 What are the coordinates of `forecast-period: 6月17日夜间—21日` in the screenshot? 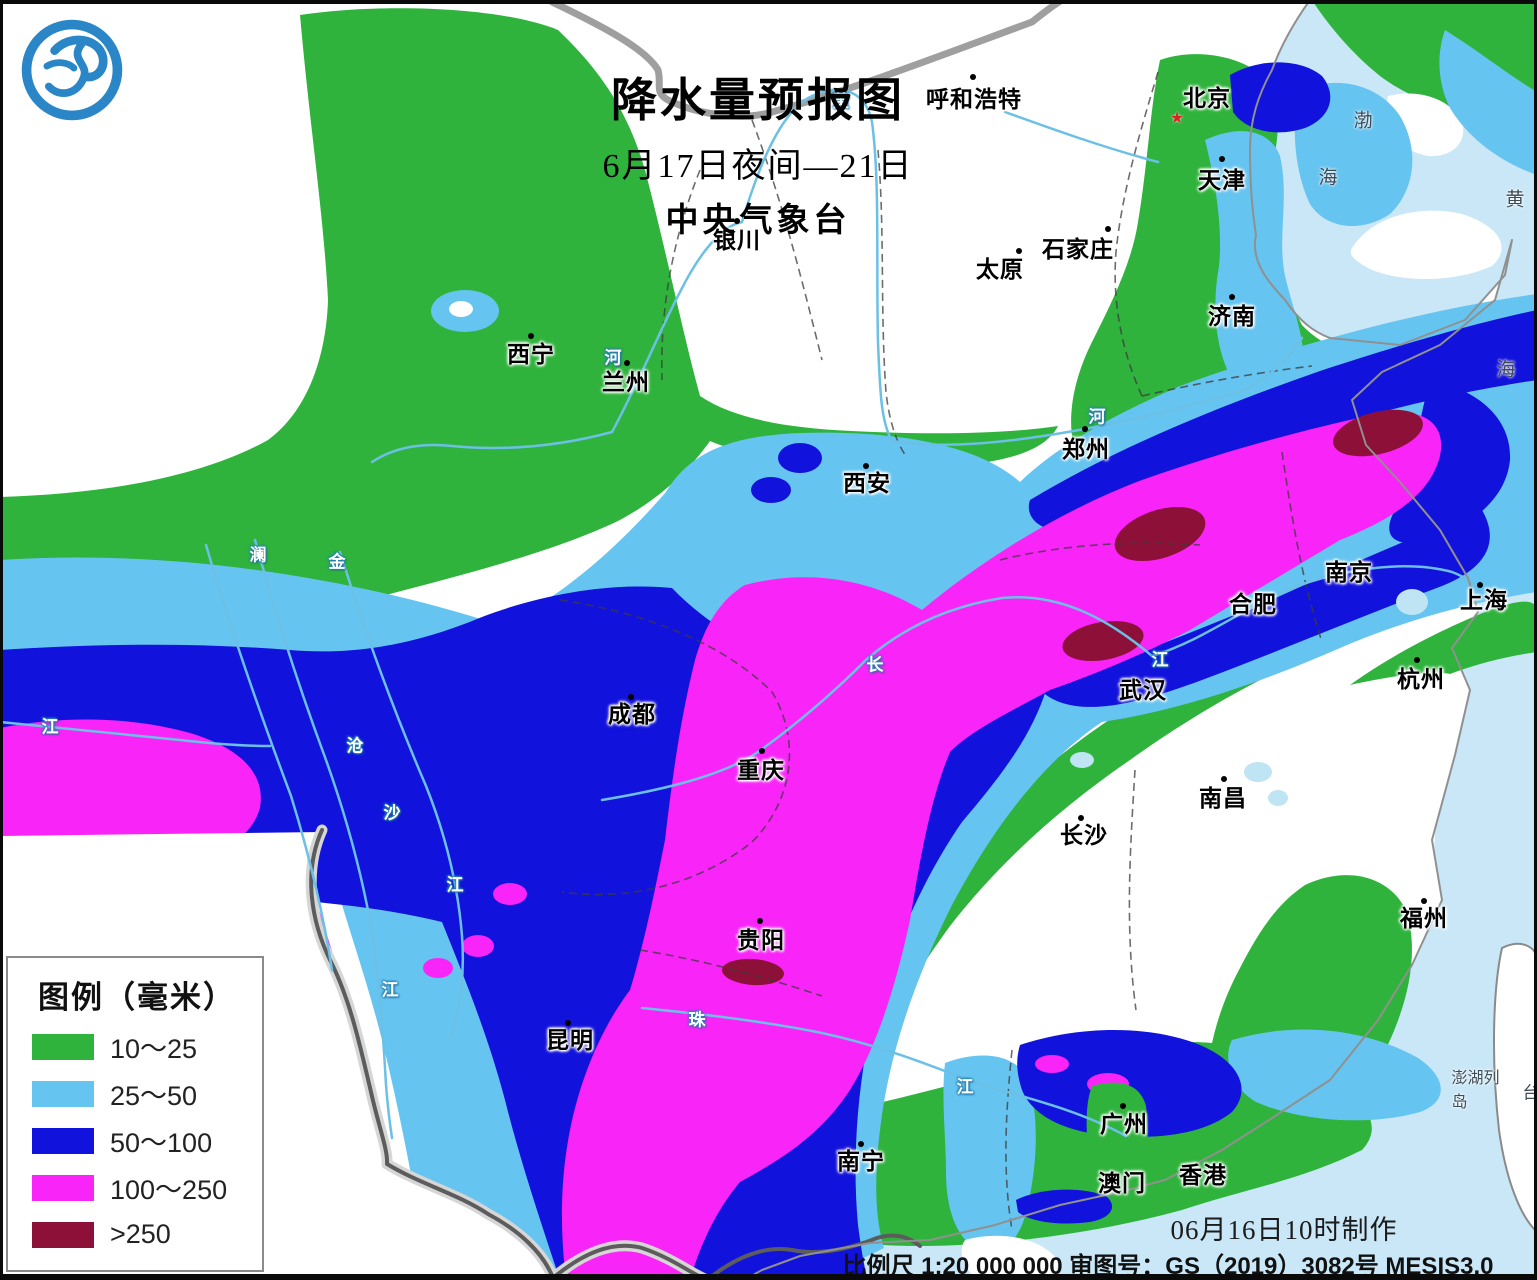 It's located at (758, 166).